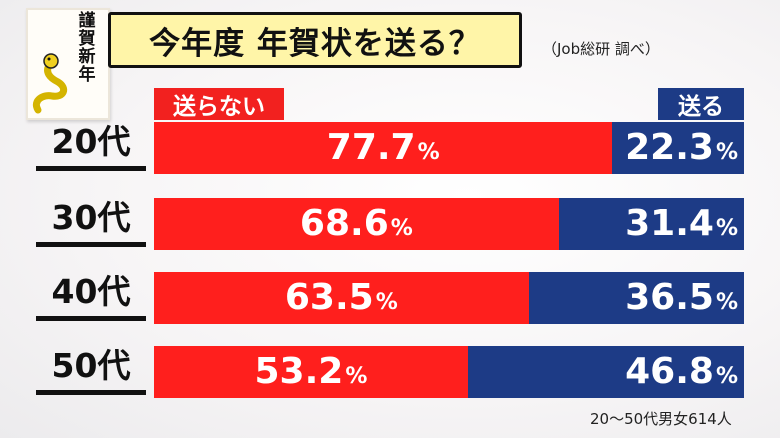 The width and height of the screenshot is (780, 438). I want to click on value-label-send: 36.5%, so click(681, 297).